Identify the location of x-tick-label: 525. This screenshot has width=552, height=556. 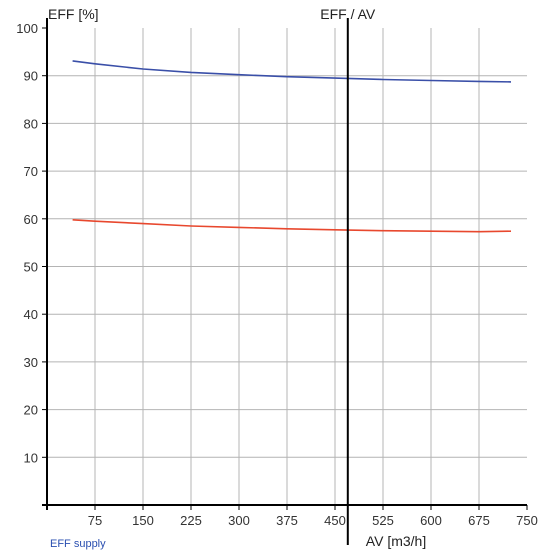
(383, 520).